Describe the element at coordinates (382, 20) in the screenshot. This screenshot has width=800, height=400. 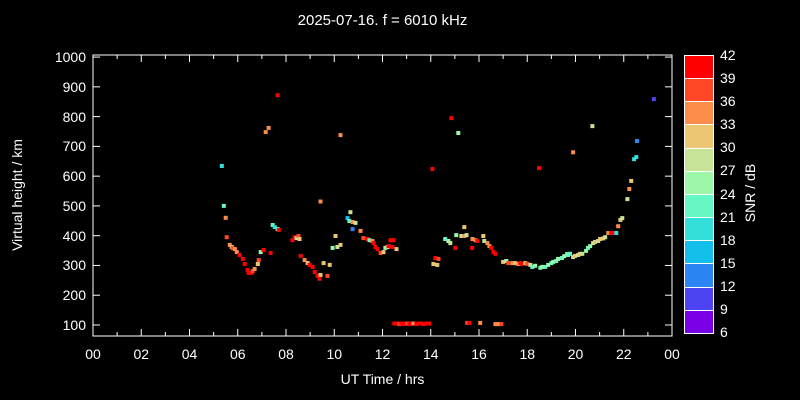
I see `chart-title: 2025-07-16. f = 6010 kHz` at that location.